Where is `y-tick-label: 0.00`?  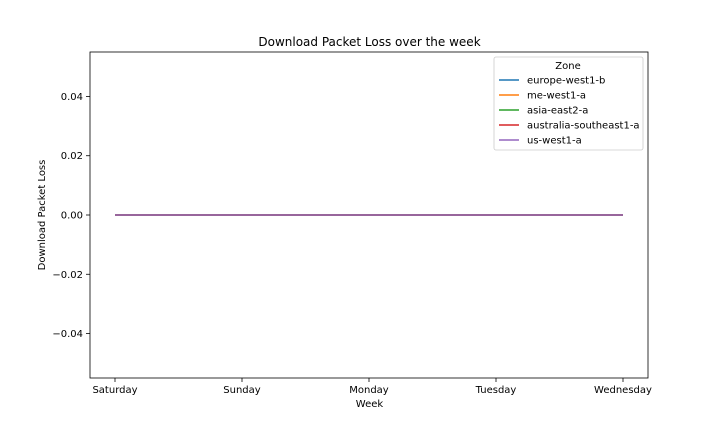
y-tick-label: 0.00 is located at coordinates (72, 216).